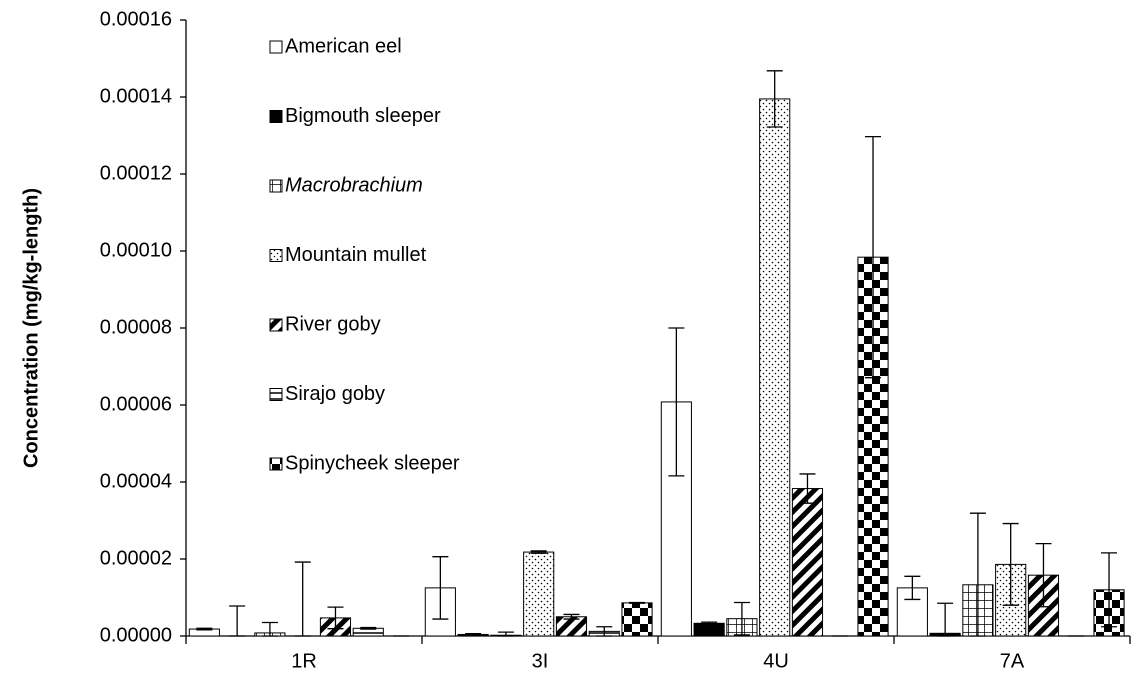 This screenshot has width=1141, height=686. Describe the element at coordinates (136, 558) in the screenshot. I see `y-tick-label: 0.00002` at that location.